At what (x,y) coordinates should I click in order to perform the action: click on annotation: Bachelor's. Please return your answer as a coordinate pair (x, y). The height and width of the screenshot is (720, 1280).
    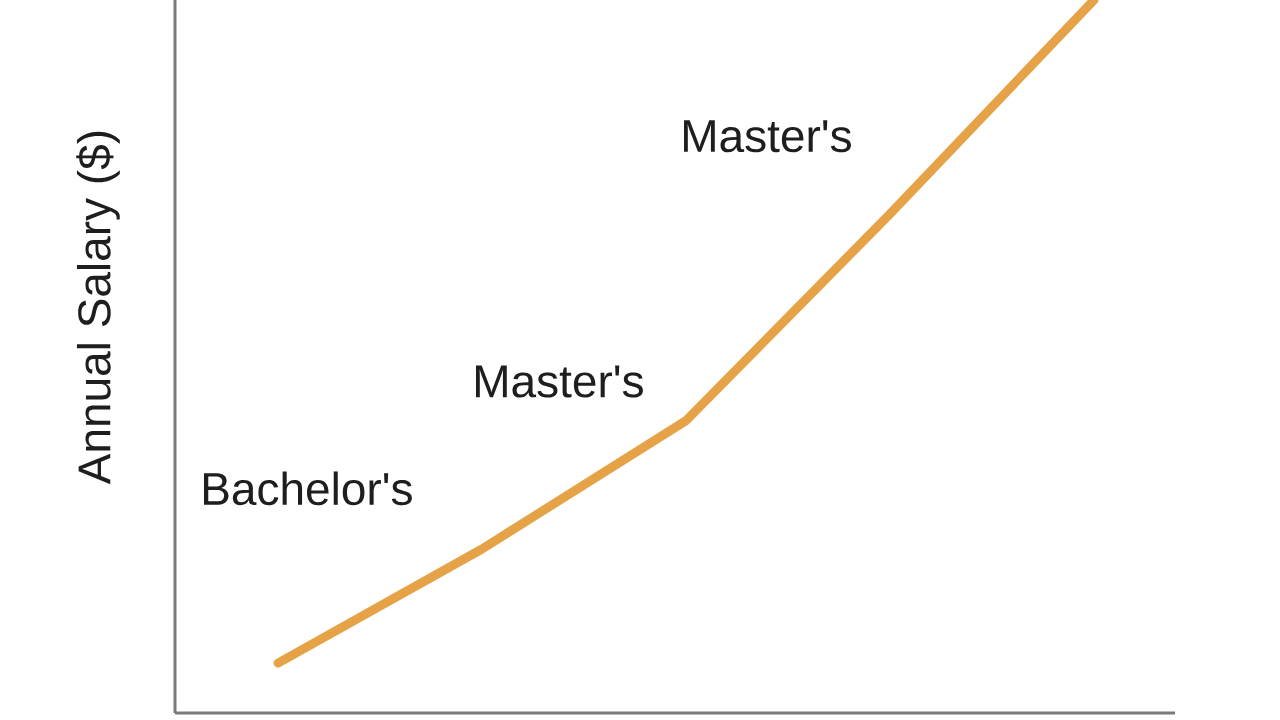
    Looking at the image, I should click on (307, 488).